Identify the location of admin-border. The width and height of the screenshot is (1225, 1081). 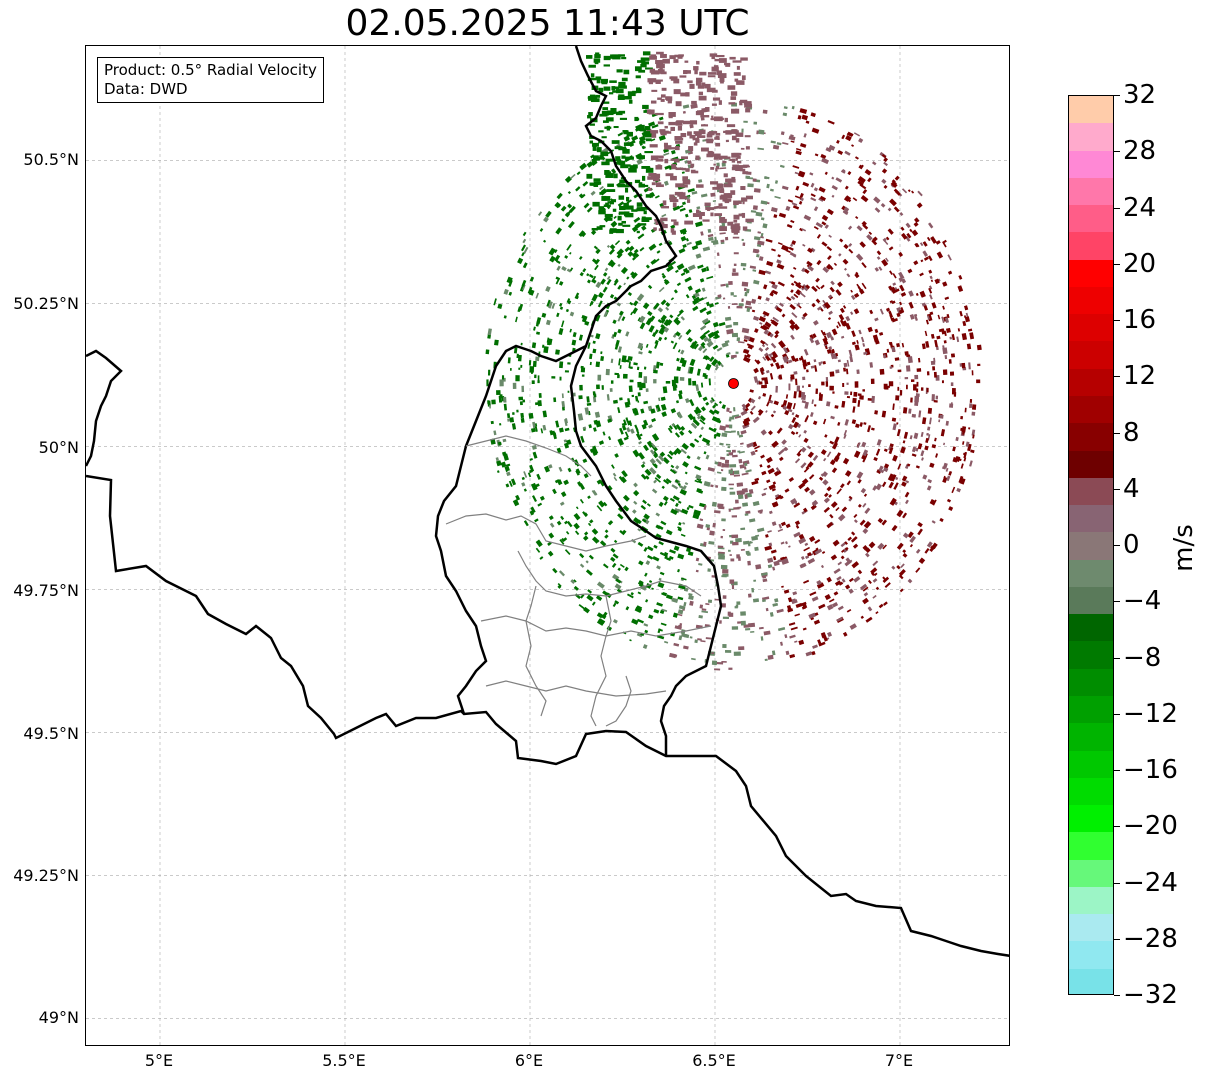
(601, 661).